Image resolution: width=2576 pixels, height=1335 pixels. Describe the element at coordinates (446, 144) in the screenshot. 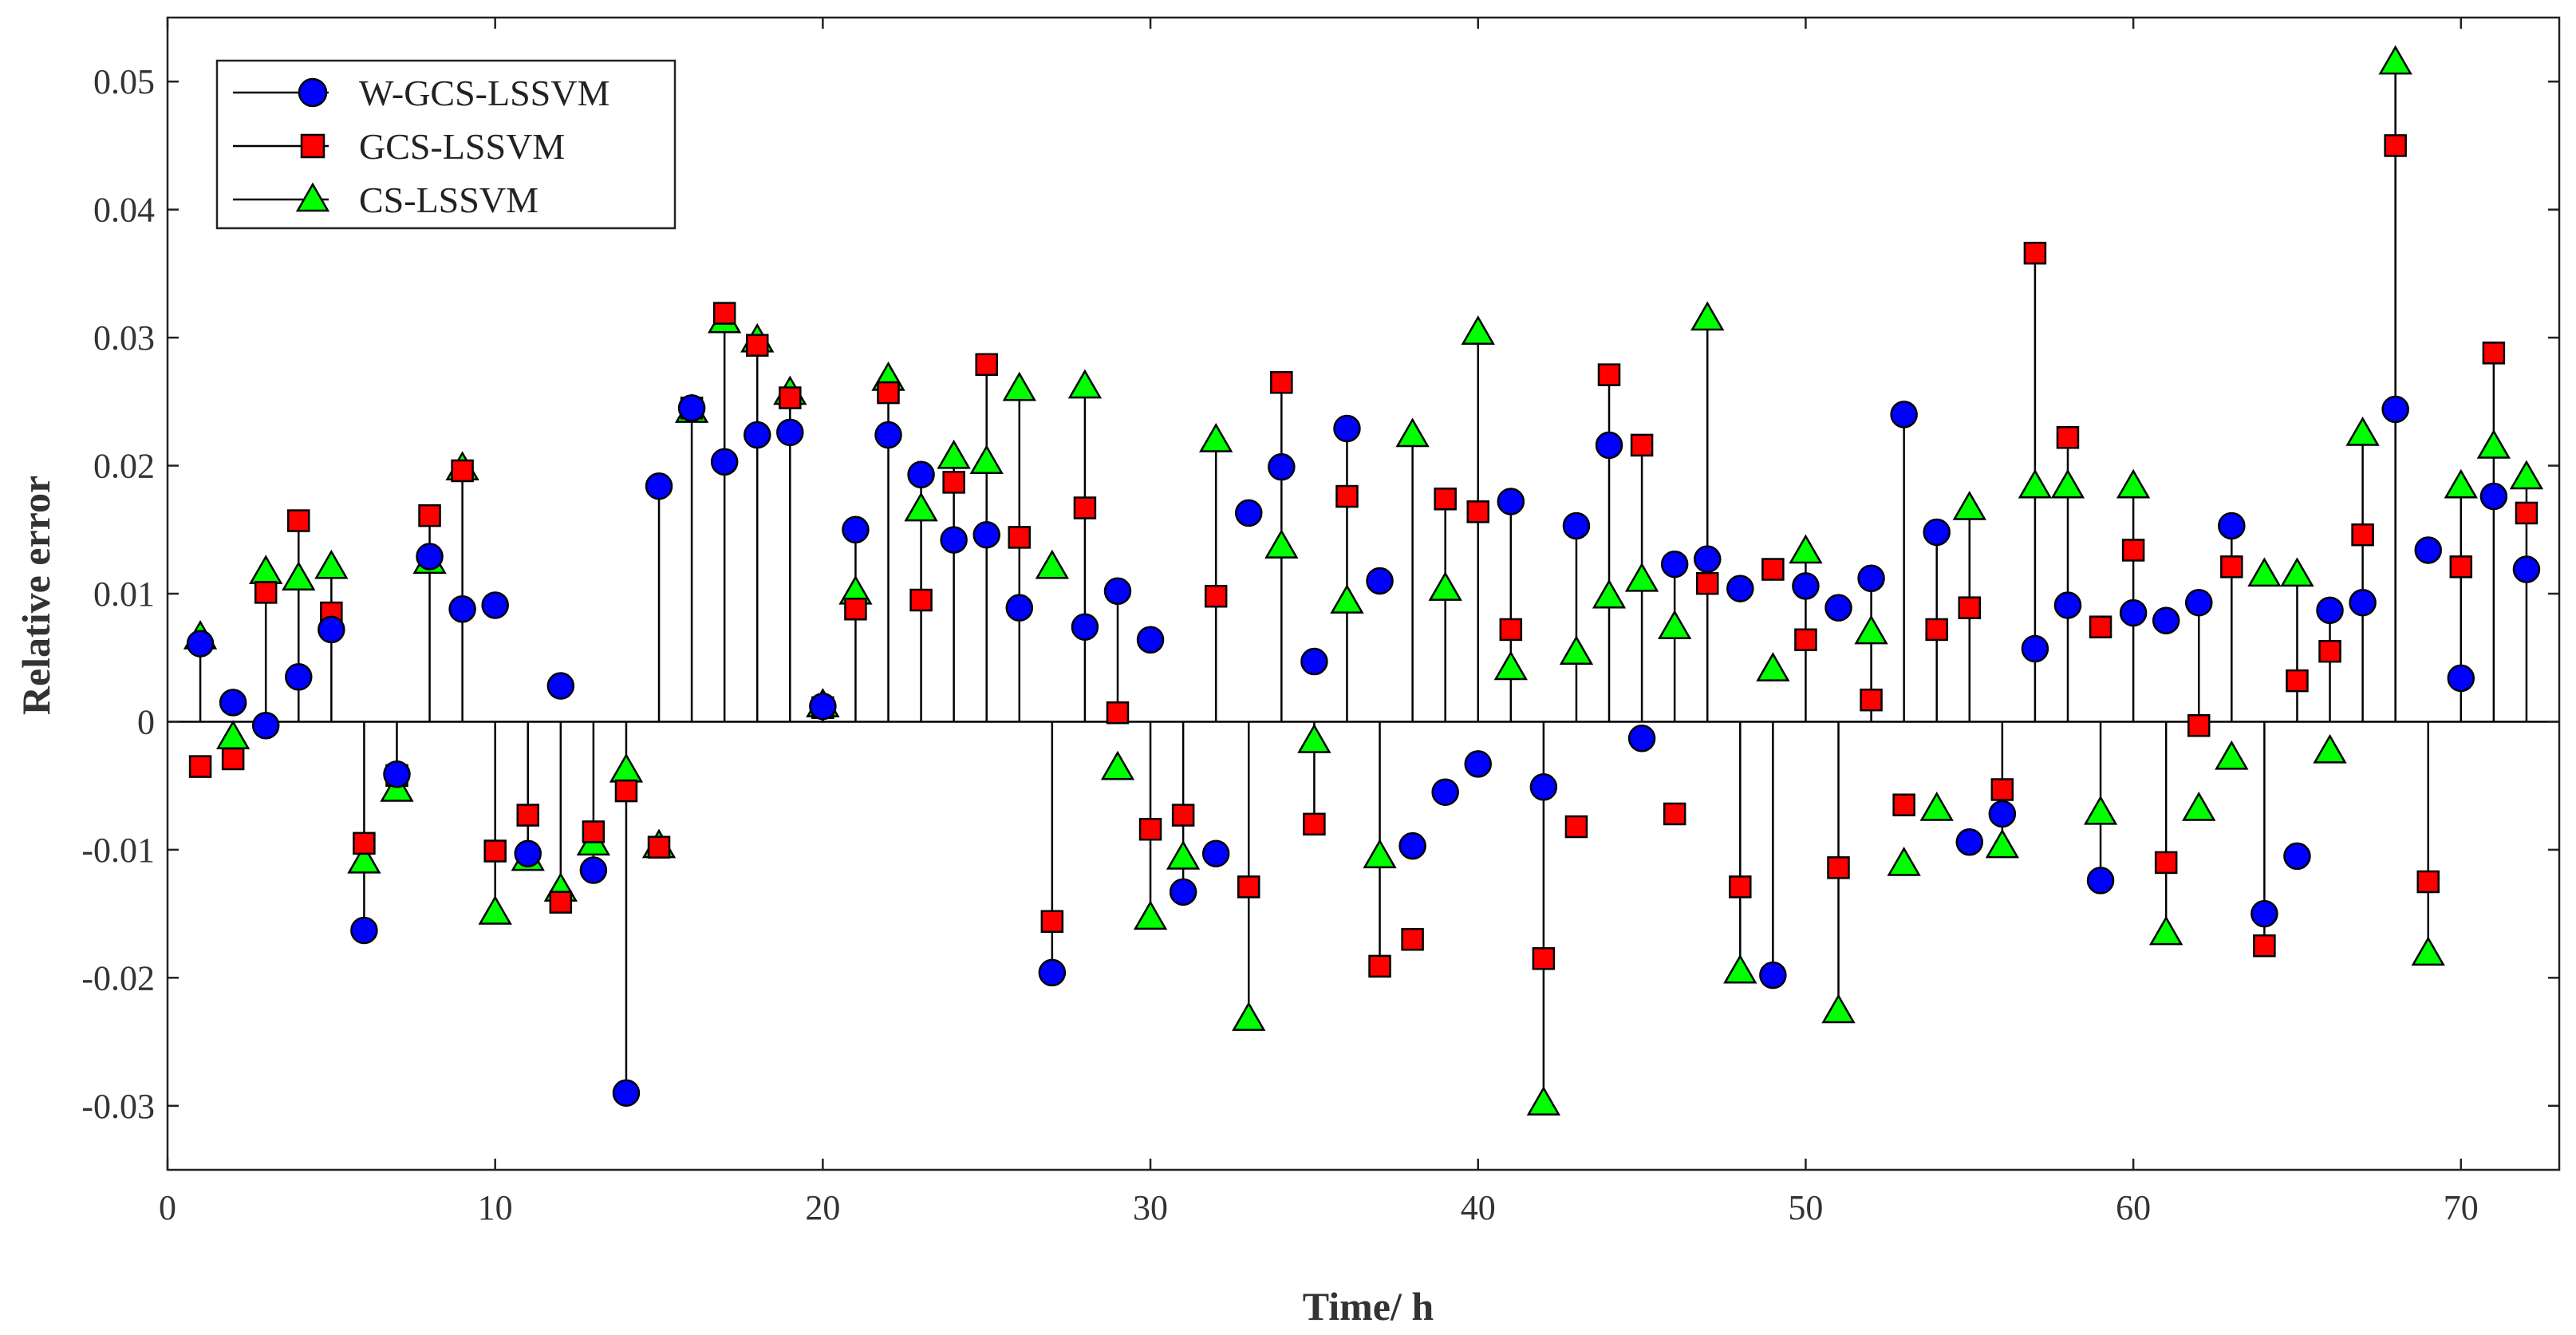

I see `legend: W-GCS-LSSVM GCS-LSSVM CS-LSSVM` at that location.